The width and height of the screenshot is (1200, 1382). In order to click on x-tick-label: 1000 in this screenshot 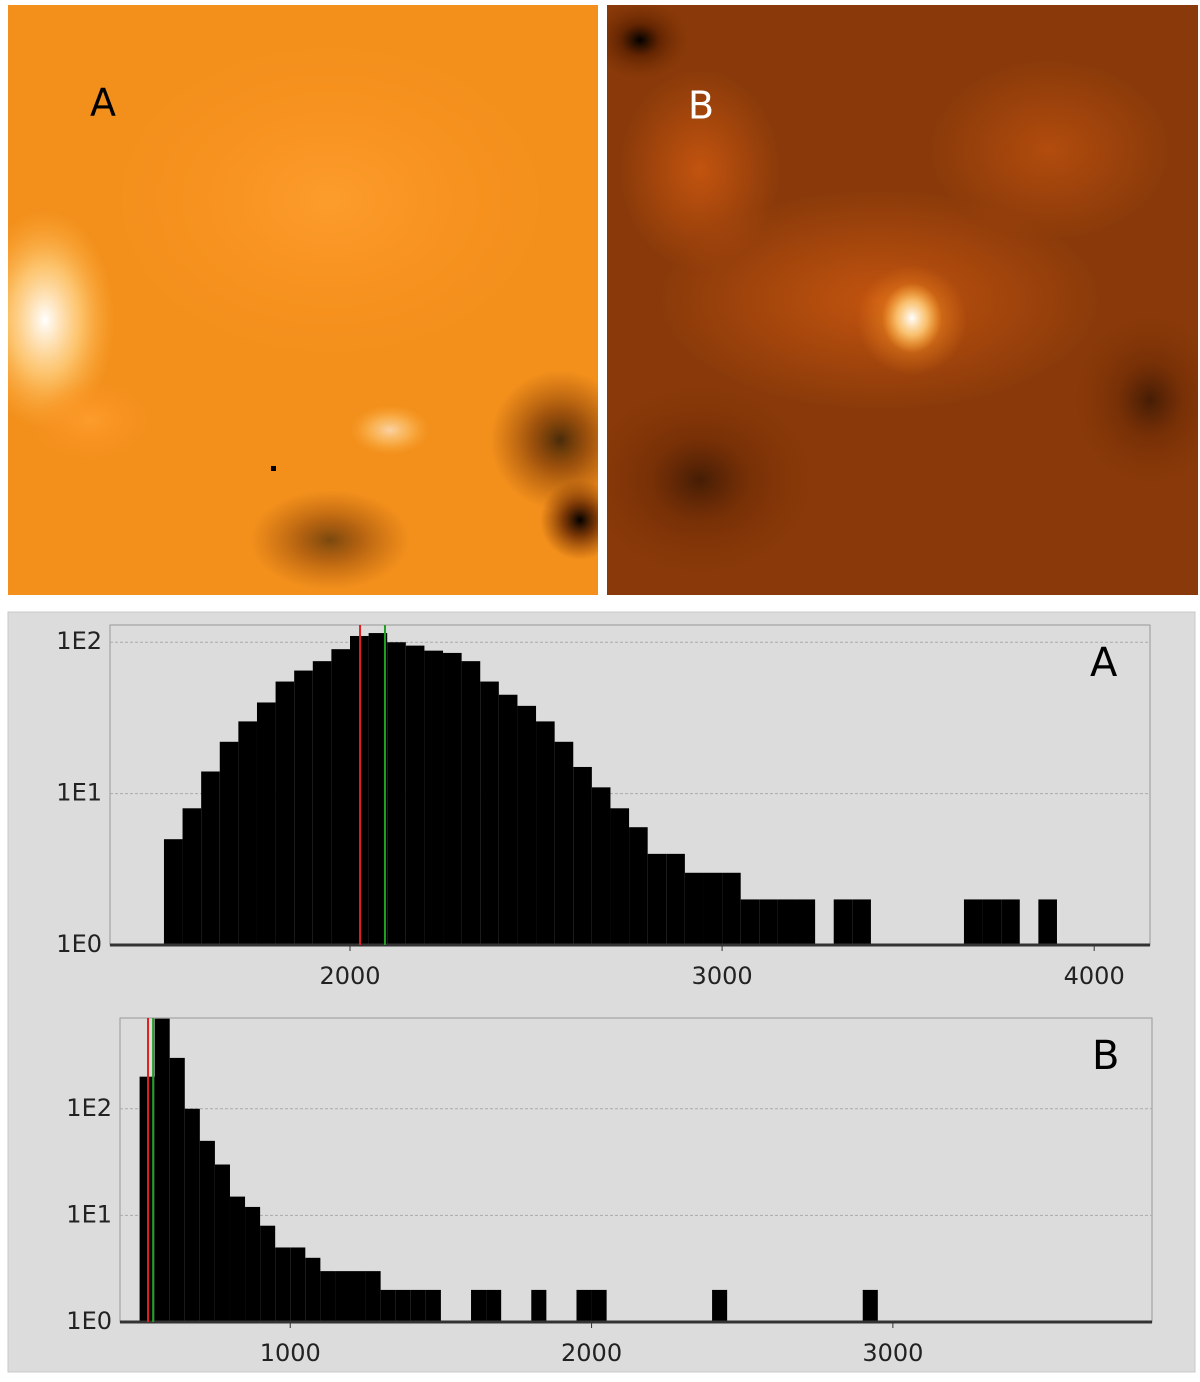, I will do `click(290, 1353)`.